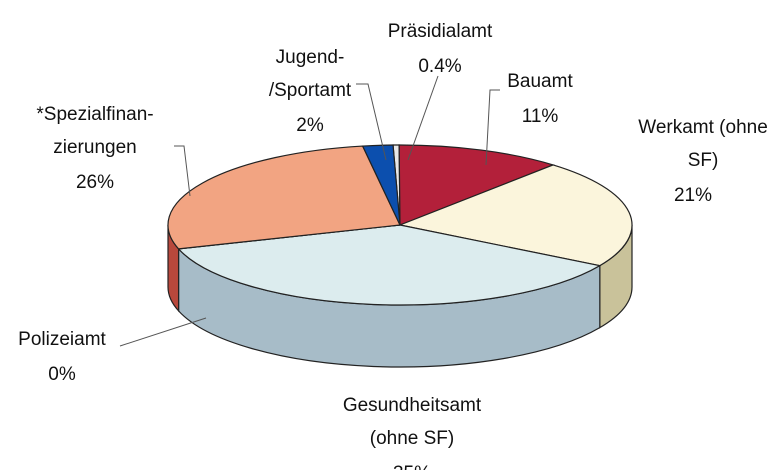 Image resolution: width=775 pixels, height=470 pixels. What do you see at coordinates (94, 147) in the screenshot?
I see `label-line: zierungen` at bounding box center [94, 147].